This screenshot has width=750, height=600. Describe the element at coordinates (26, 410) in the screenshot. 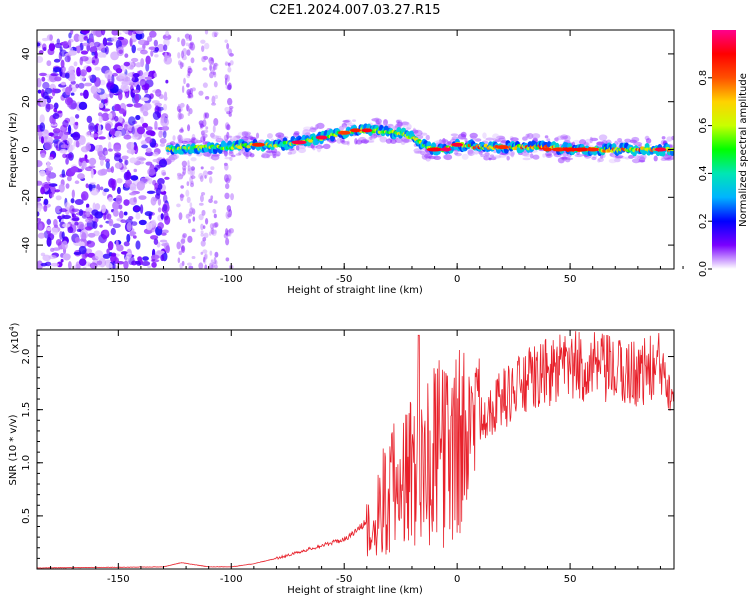

I see `y-tick-label: 1.5` at that location.